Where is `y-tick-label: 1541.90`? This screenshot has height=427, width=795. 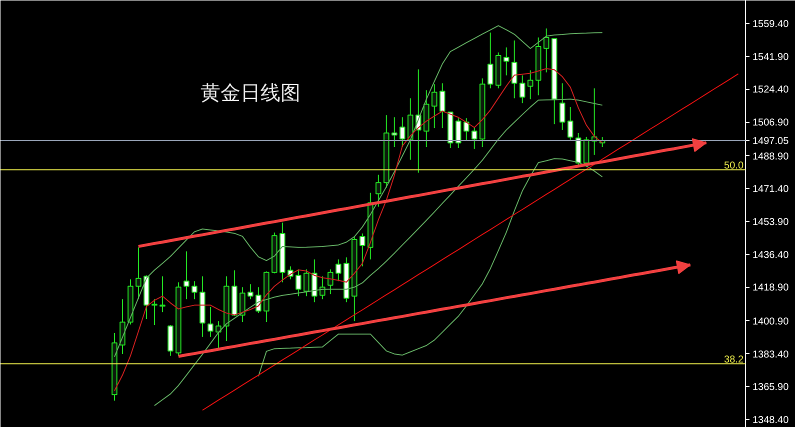
y-tick-label: 1541.90 is located at coordinates (771, 57).